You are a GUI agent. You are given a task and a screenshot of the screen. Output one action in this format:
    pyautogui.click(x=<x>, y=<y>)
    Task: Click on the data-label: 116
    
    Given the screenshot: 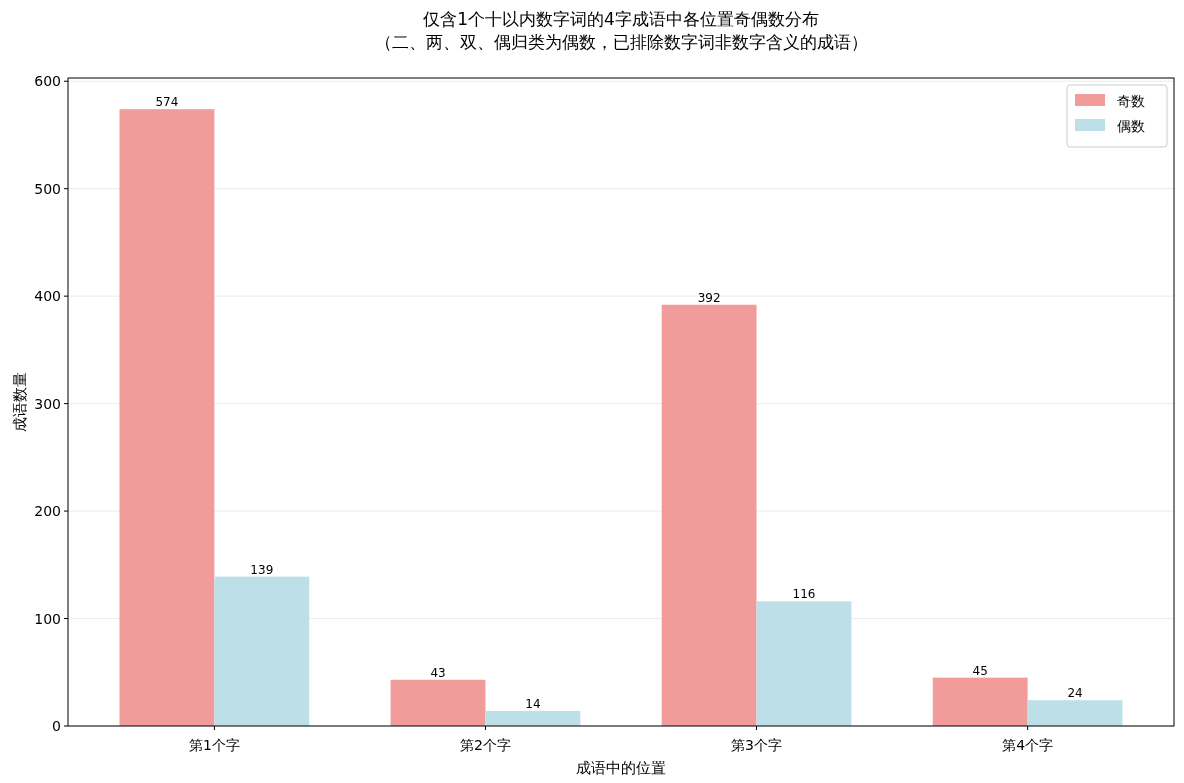 What is the action you would take?
    pyautogui.click(x=804, y=594)
    